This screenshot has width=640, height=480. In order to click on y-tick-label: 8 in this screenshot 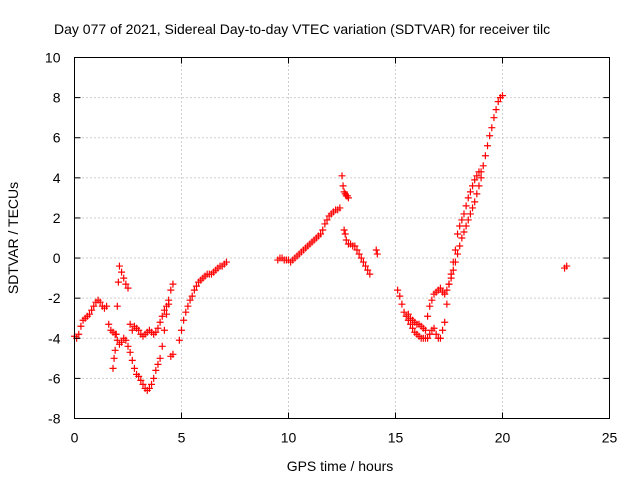, I will do `click(57, 98)`.